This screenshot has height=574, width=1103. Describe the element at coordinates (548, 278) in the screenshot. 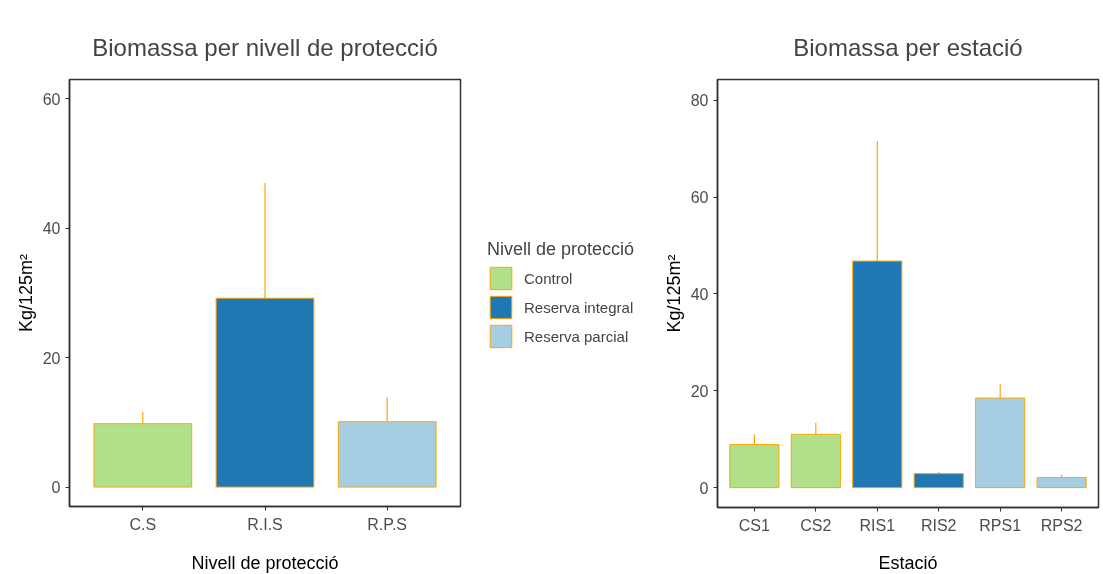

I see `legend-label: Control` at that location.